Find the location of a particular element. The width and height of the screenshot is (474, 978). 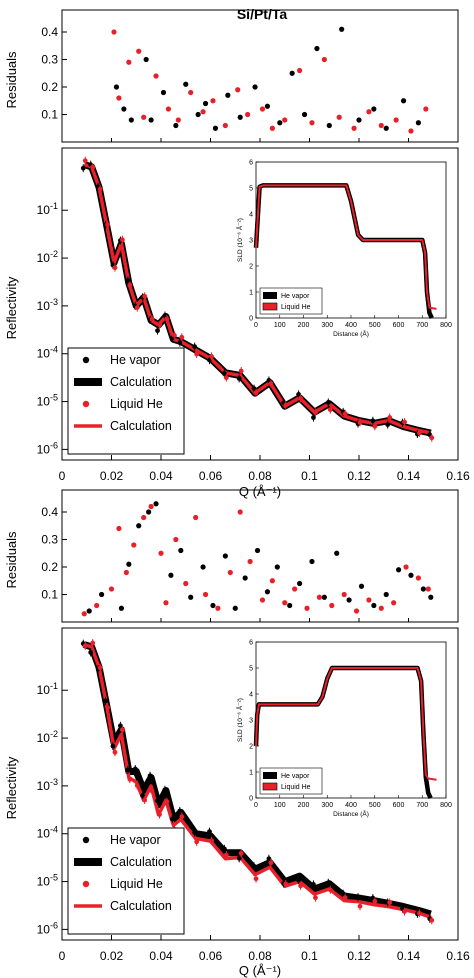

top-xtick-label: 0.04 is located at coordinates (161, 476).